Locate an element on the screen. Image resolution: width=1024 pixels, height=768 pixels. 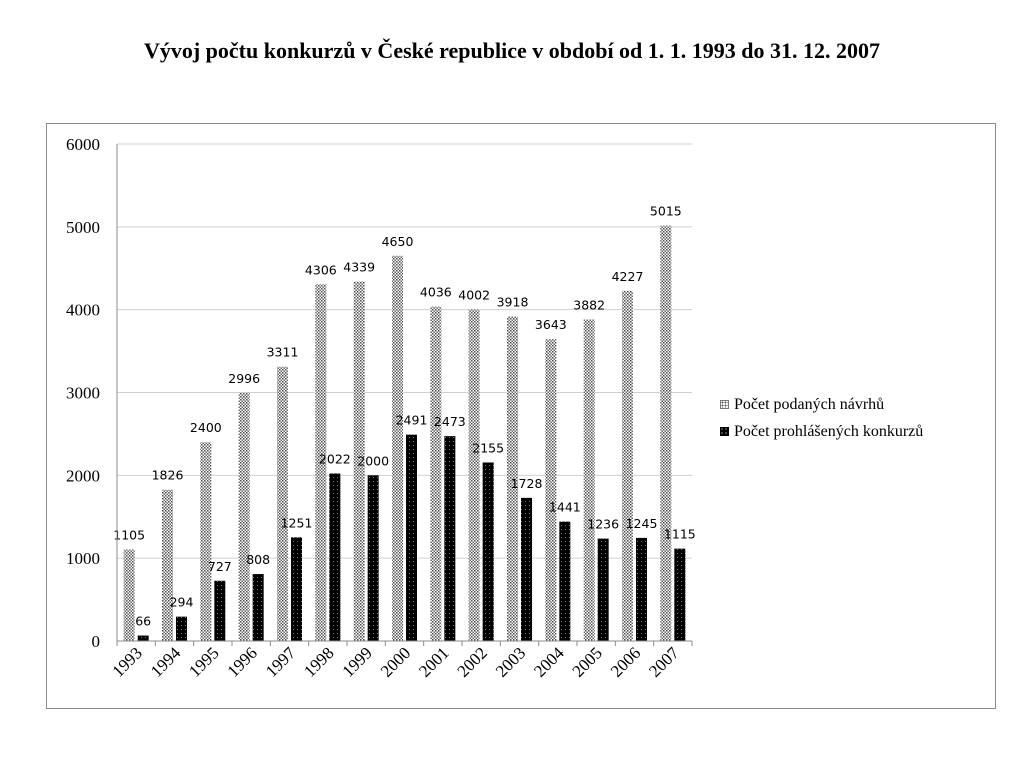
data-label-podane-navrhy: 4227 is located at coordinates (628, 276).